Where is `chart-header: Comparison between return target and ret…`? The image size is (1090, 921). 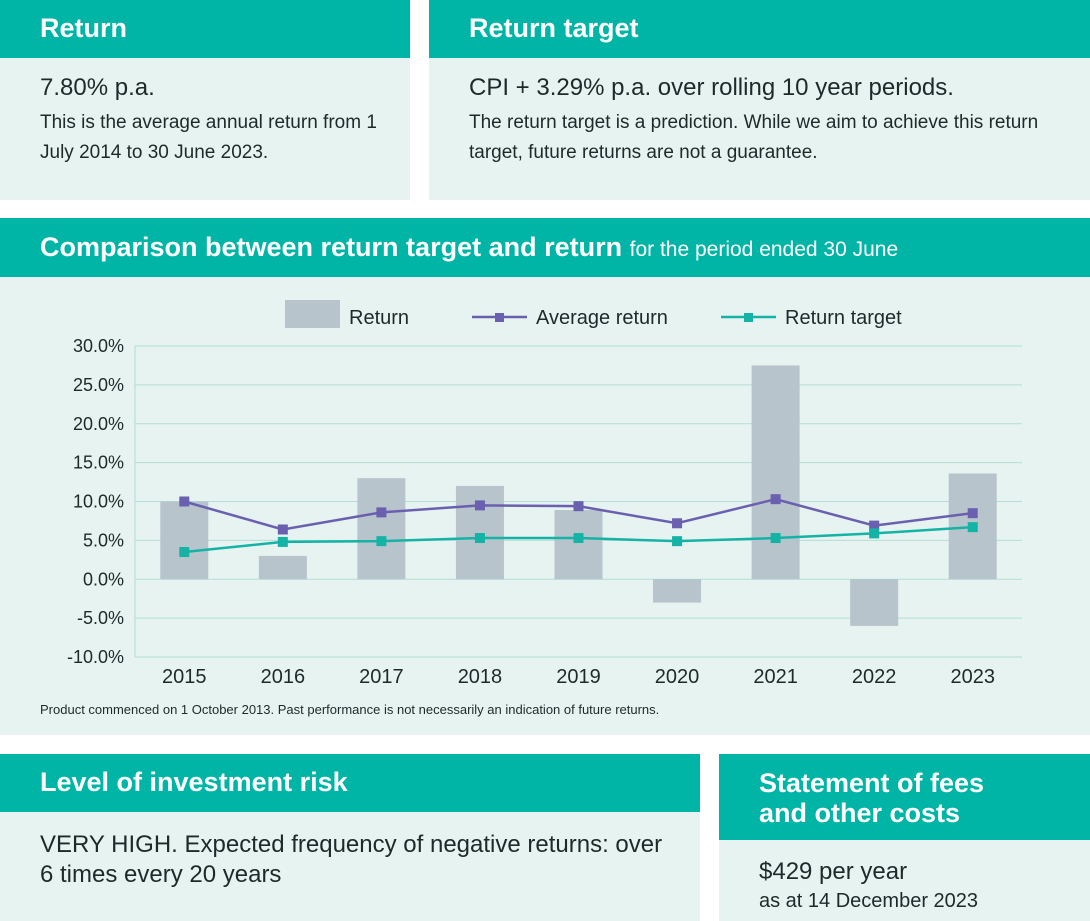
chart-header: Comparison between return target and ret… is located at coordinates (545, 247).